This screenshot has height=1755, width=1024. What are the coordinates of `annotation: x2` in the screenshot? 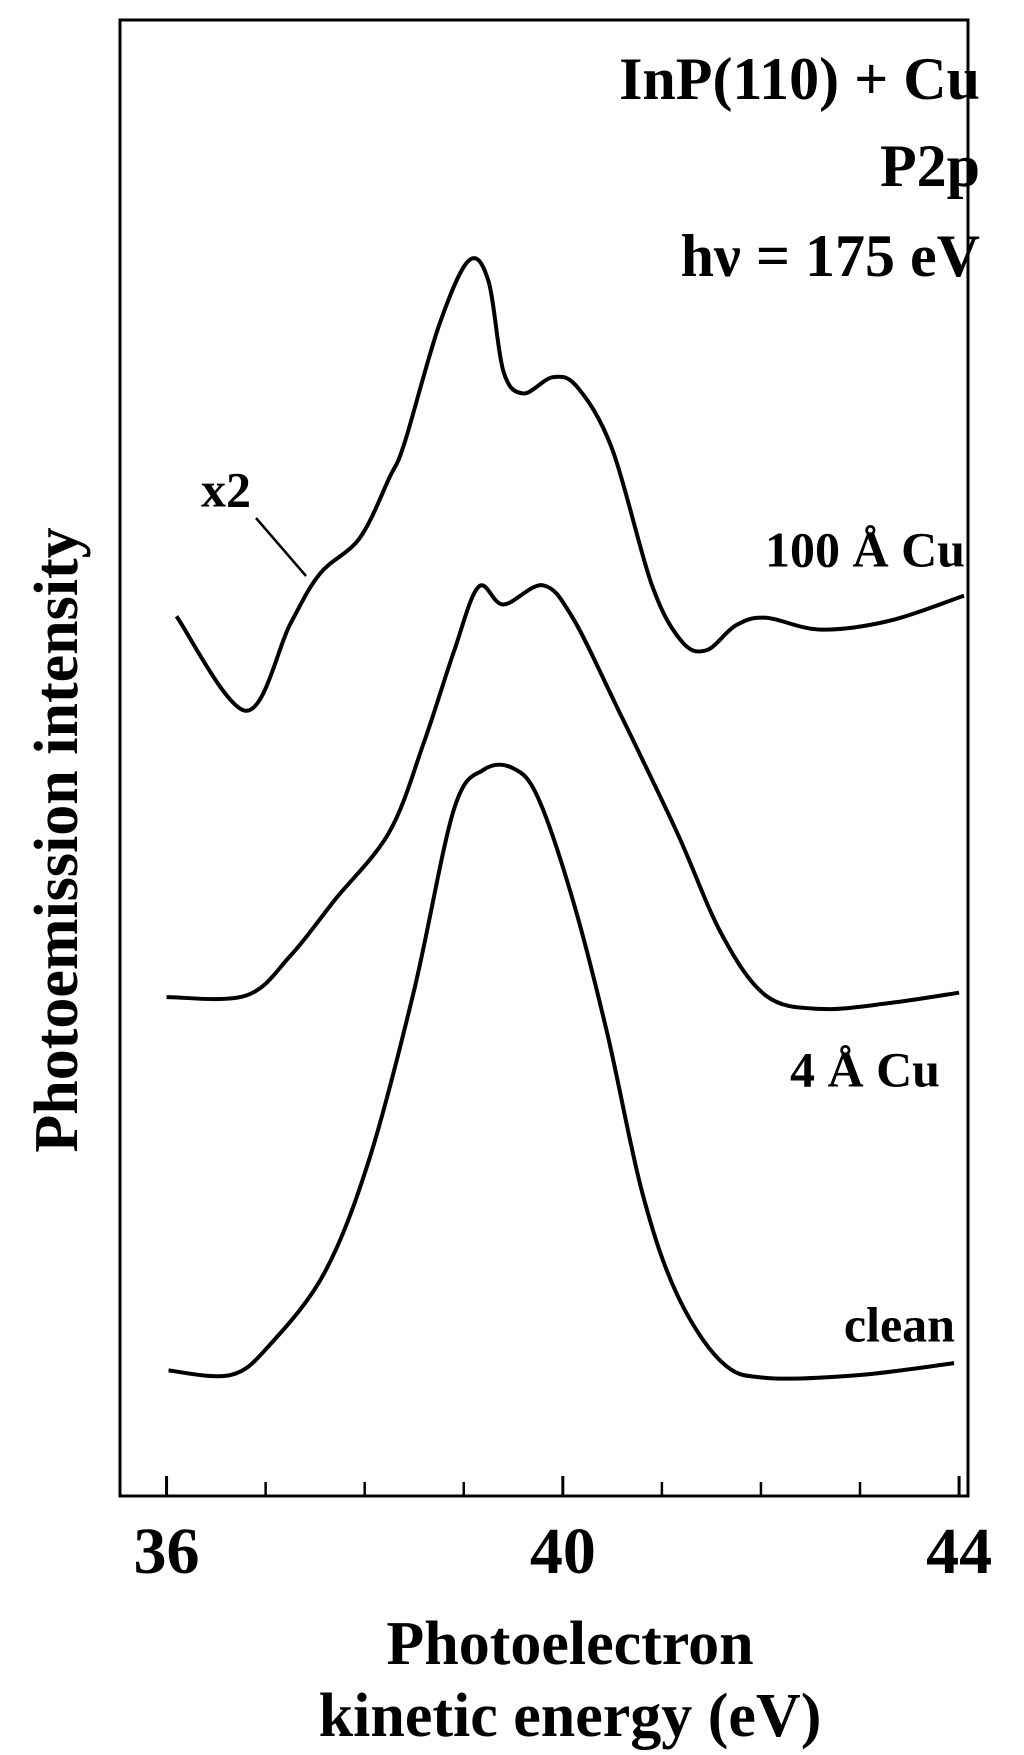 It's located at (226, 489).